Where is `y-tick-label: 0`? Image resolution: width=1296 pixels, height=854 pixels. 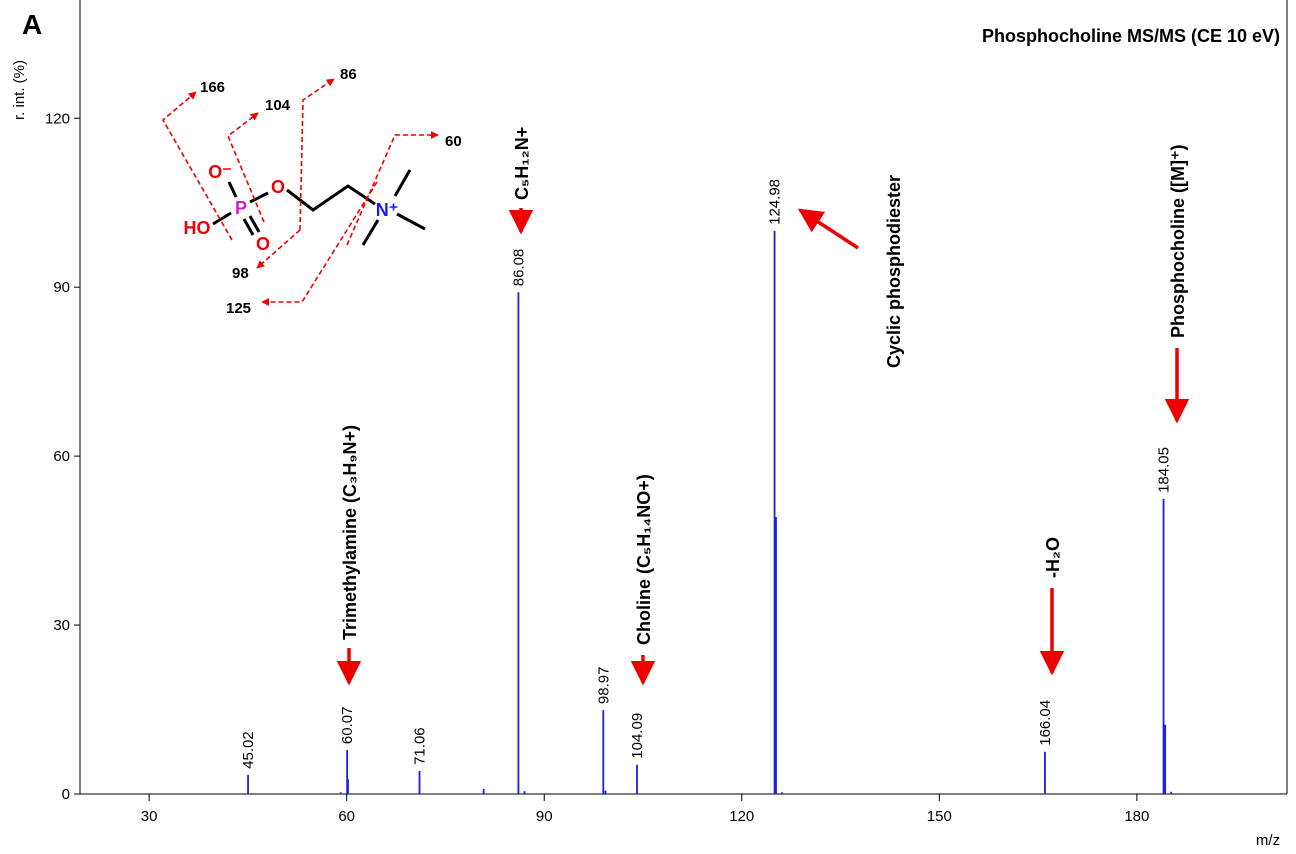 y-tick-label: 0 is located at coordinates (66, 794).